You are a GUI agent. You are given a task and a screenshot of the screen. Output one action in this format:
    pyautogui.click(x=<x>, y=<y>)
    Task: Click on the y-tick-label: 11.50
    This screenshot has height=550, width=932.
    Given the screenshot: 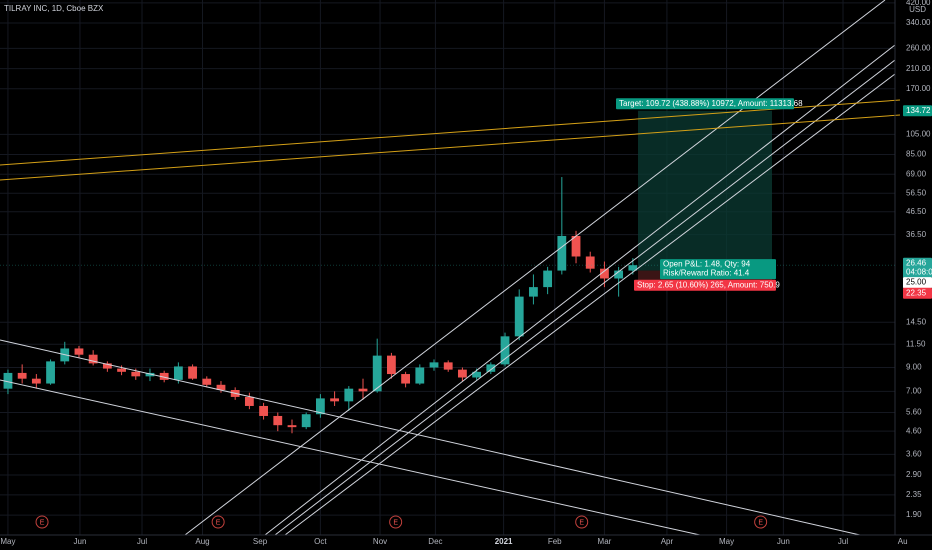 What is the action you would take?
    pyautogui.click(x=916, y=343)
    